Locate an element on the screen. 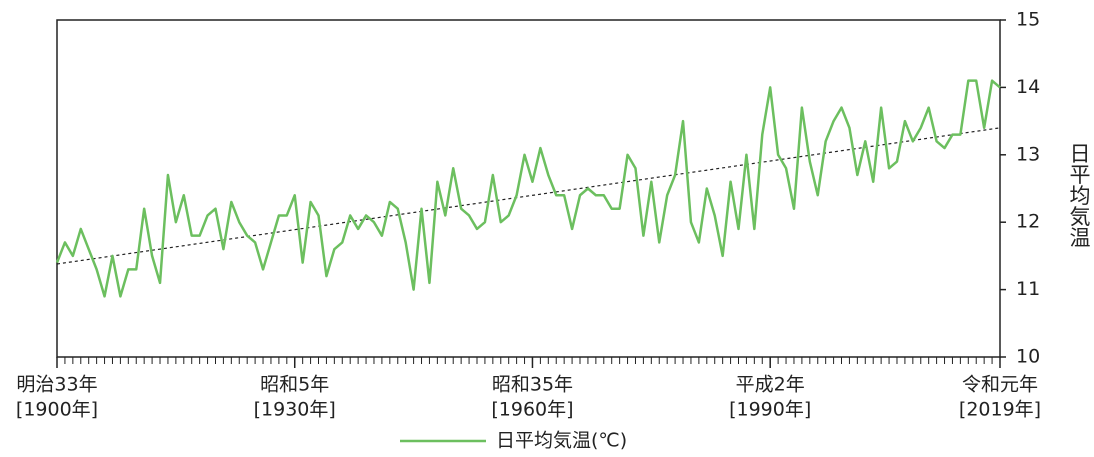 This screenshot has width=1094, height=457. y-tick-label: 11 is located at coordinates (1028, 289).